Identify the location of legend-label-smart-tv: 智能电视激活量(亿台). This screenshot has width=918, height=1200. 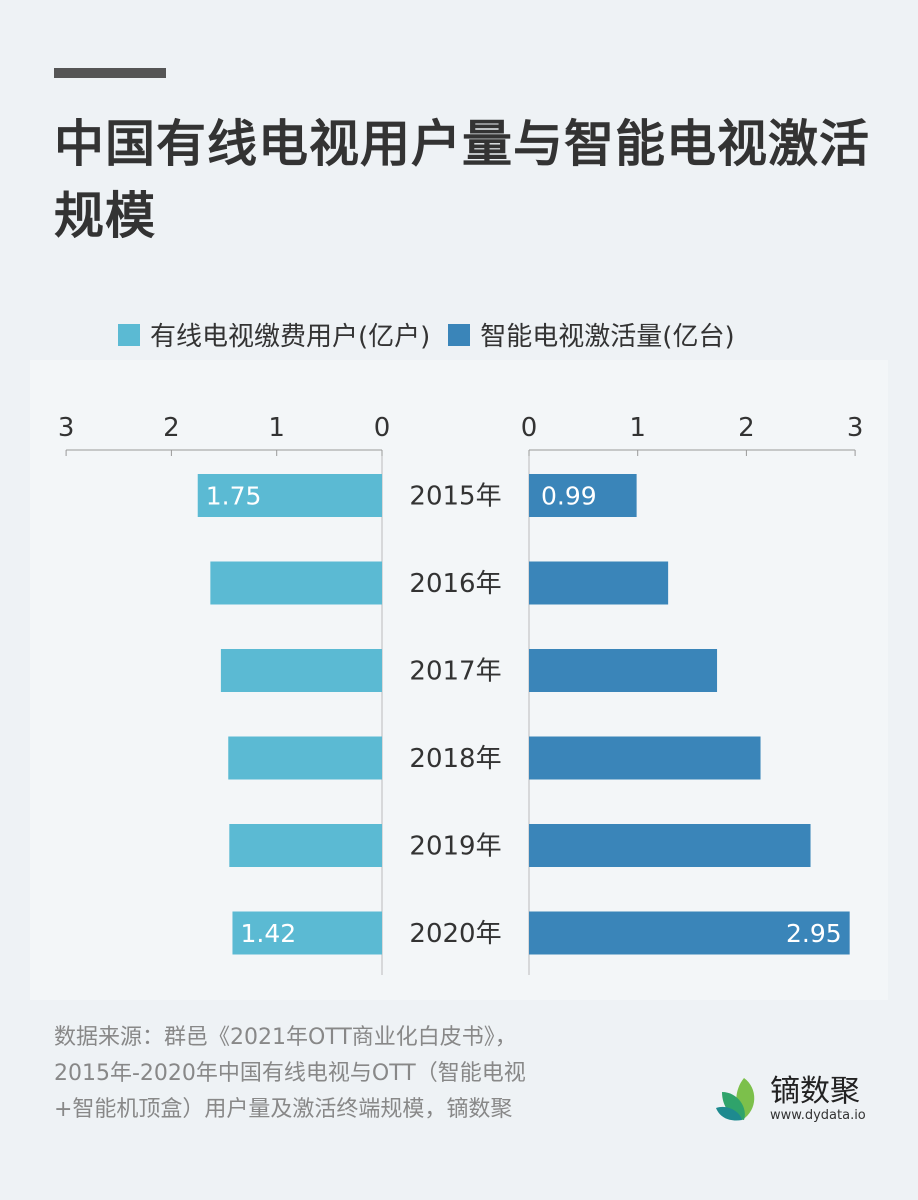
(607, 337).